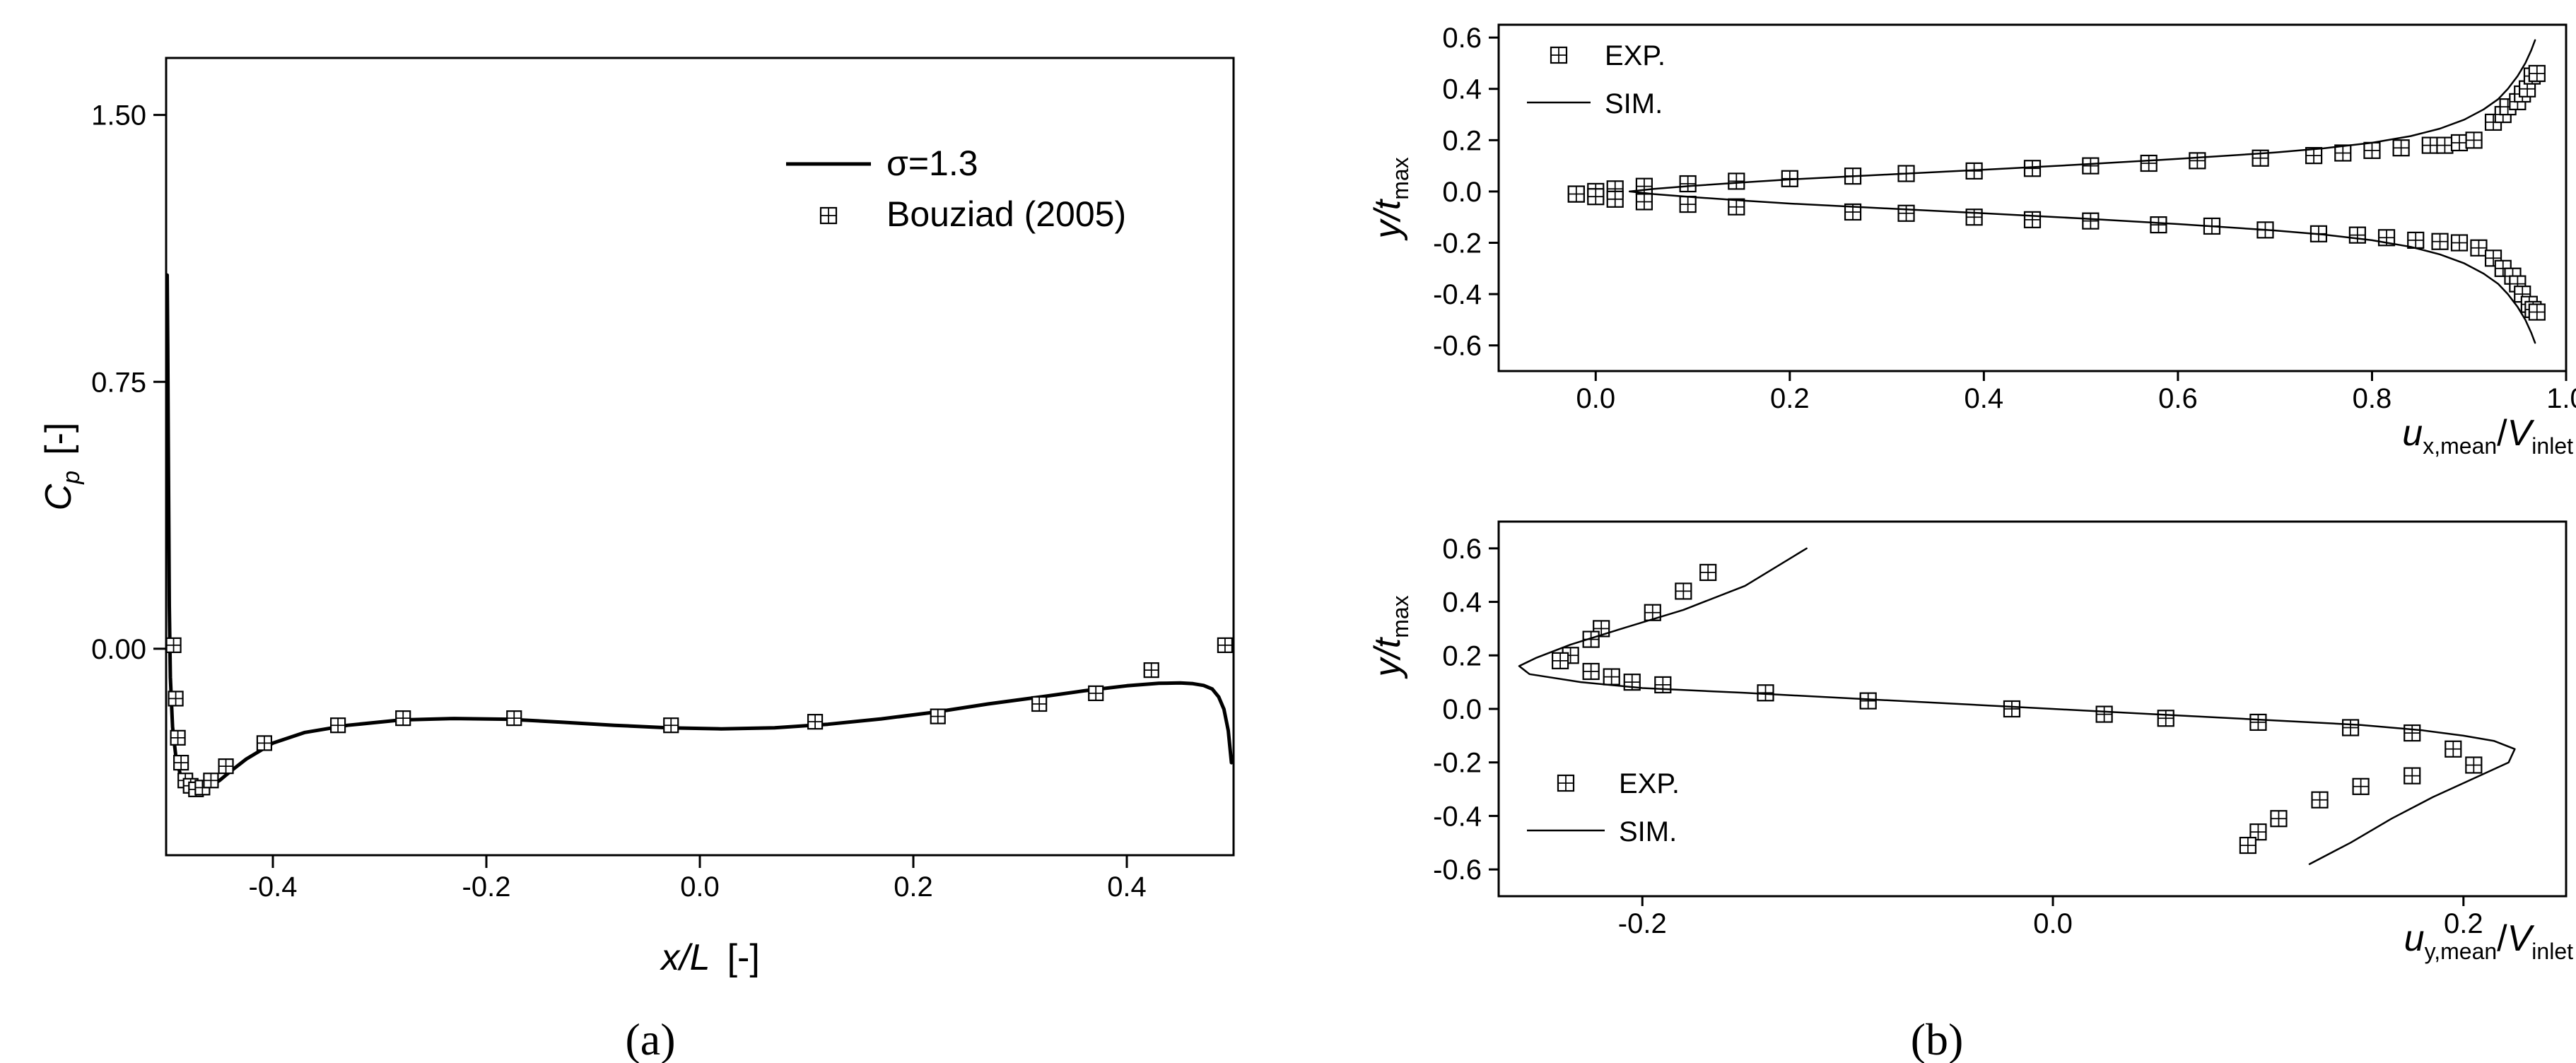  What do you see at coordinates (1596, 79) in the screenshot?
I see `panel-b-top-legend: EXP. SIM.` at bounding box center [1596, 79].